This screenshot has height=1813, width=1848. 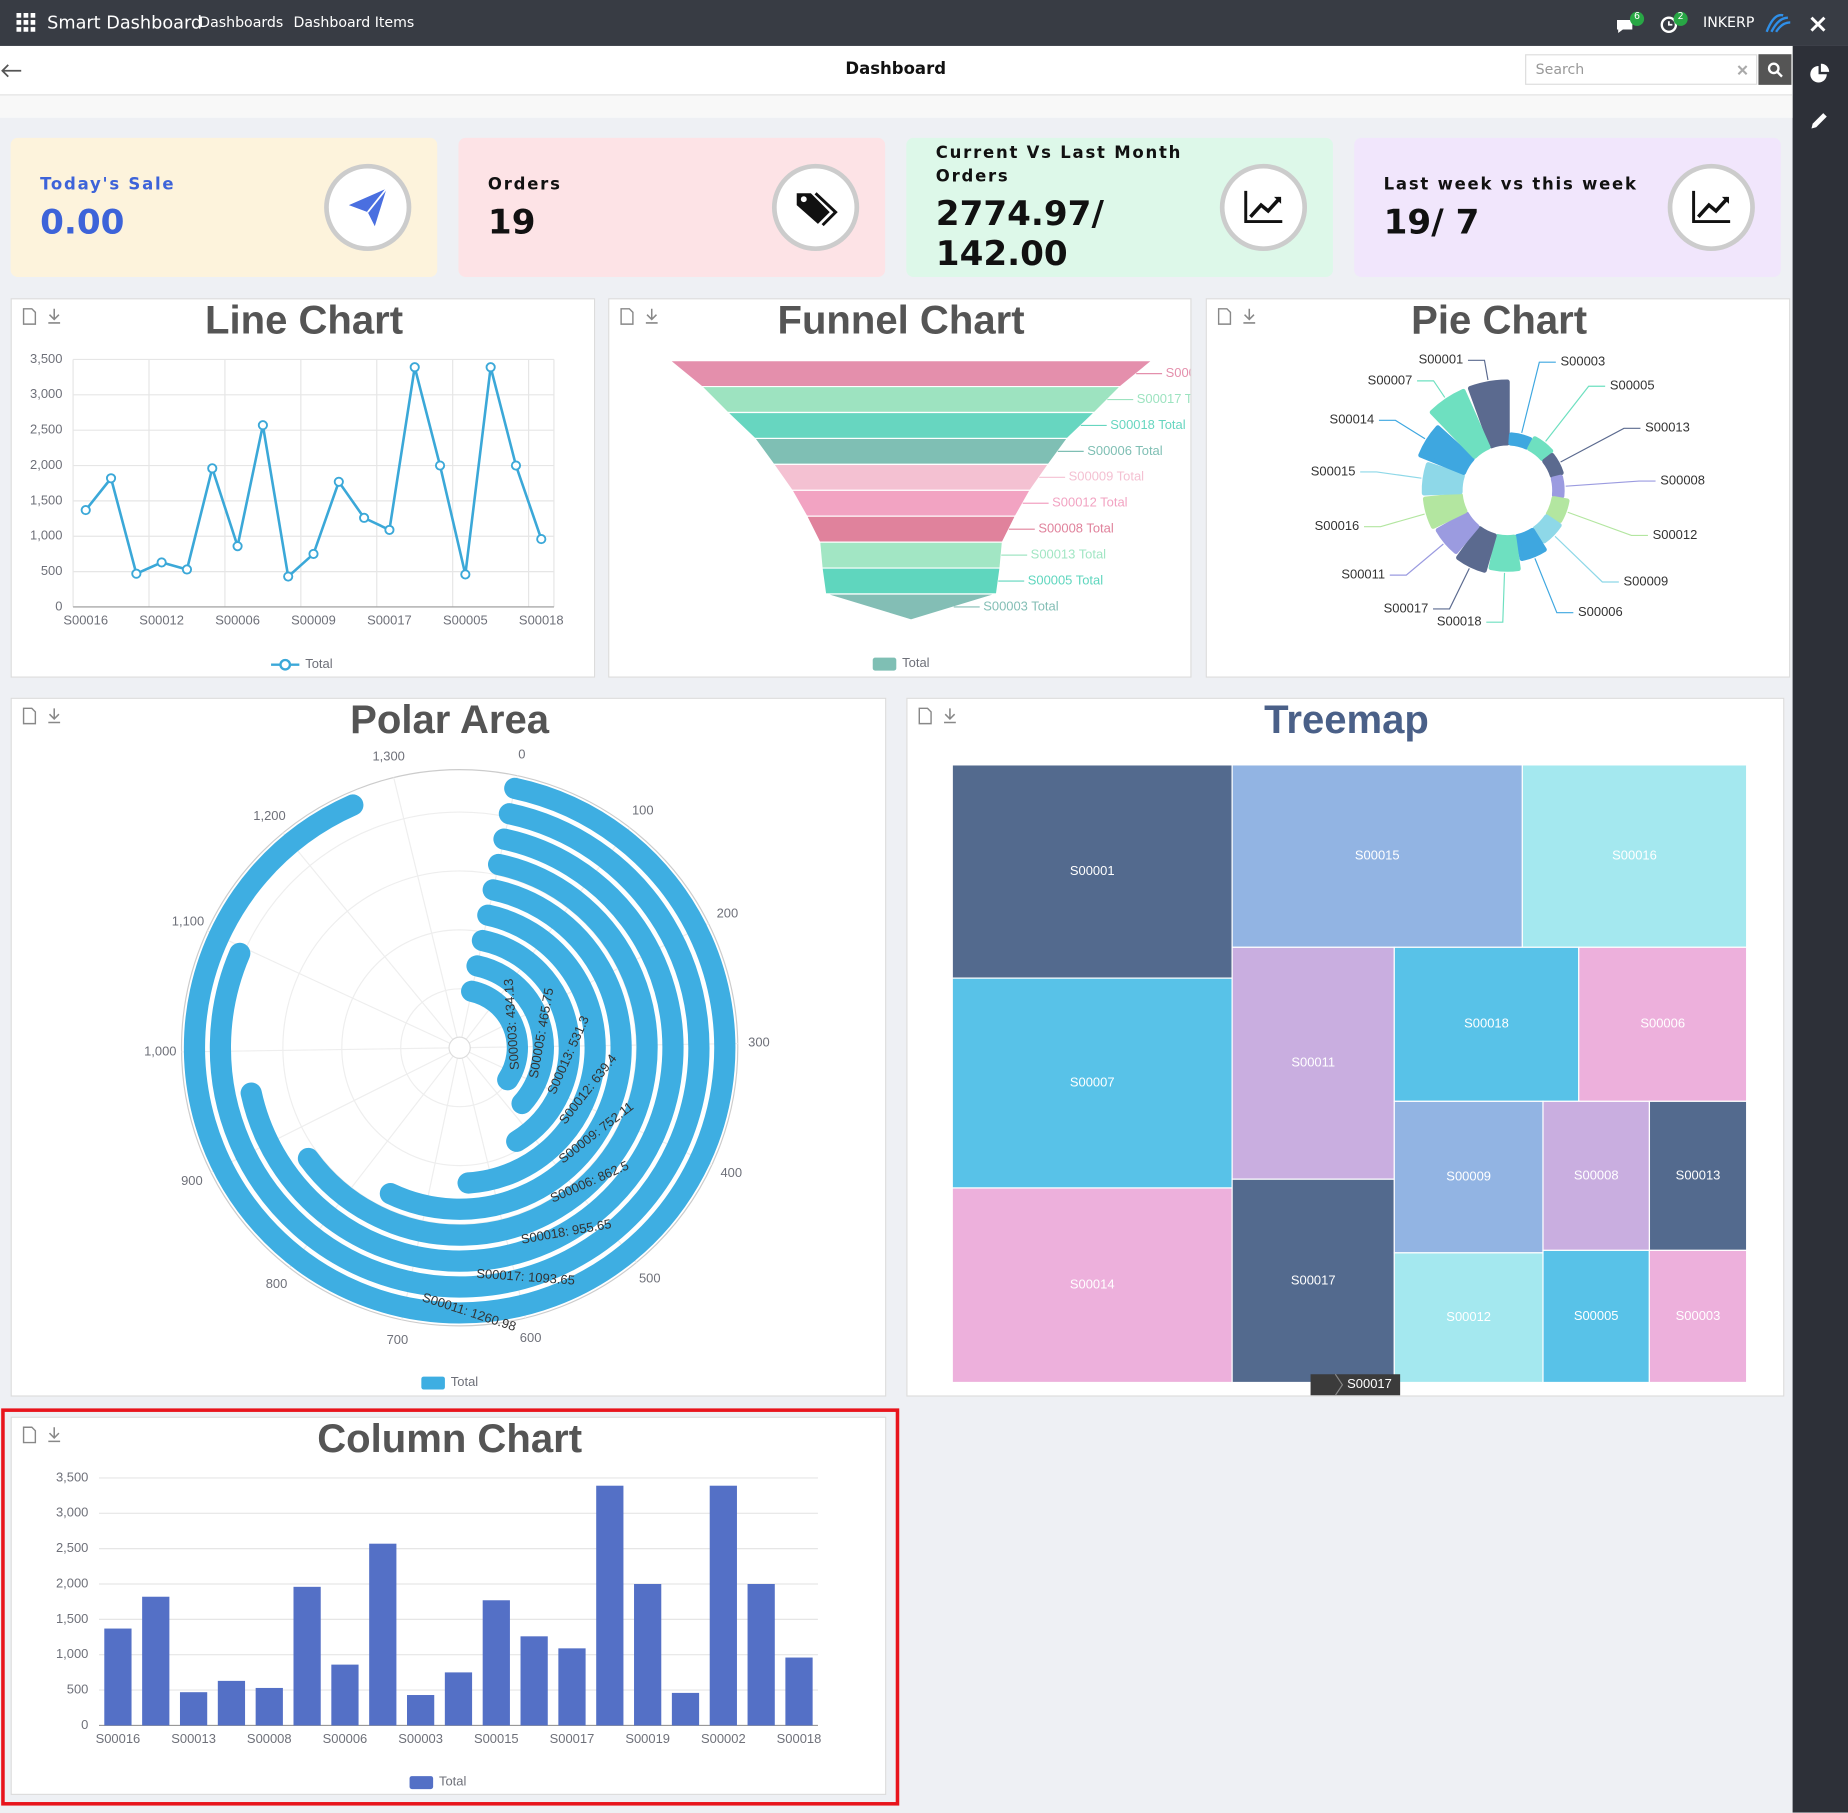 What do you see at coordinates (1742, 70) in the screenshot?
I see `clear-icon` at bounding box center [1742, 70].